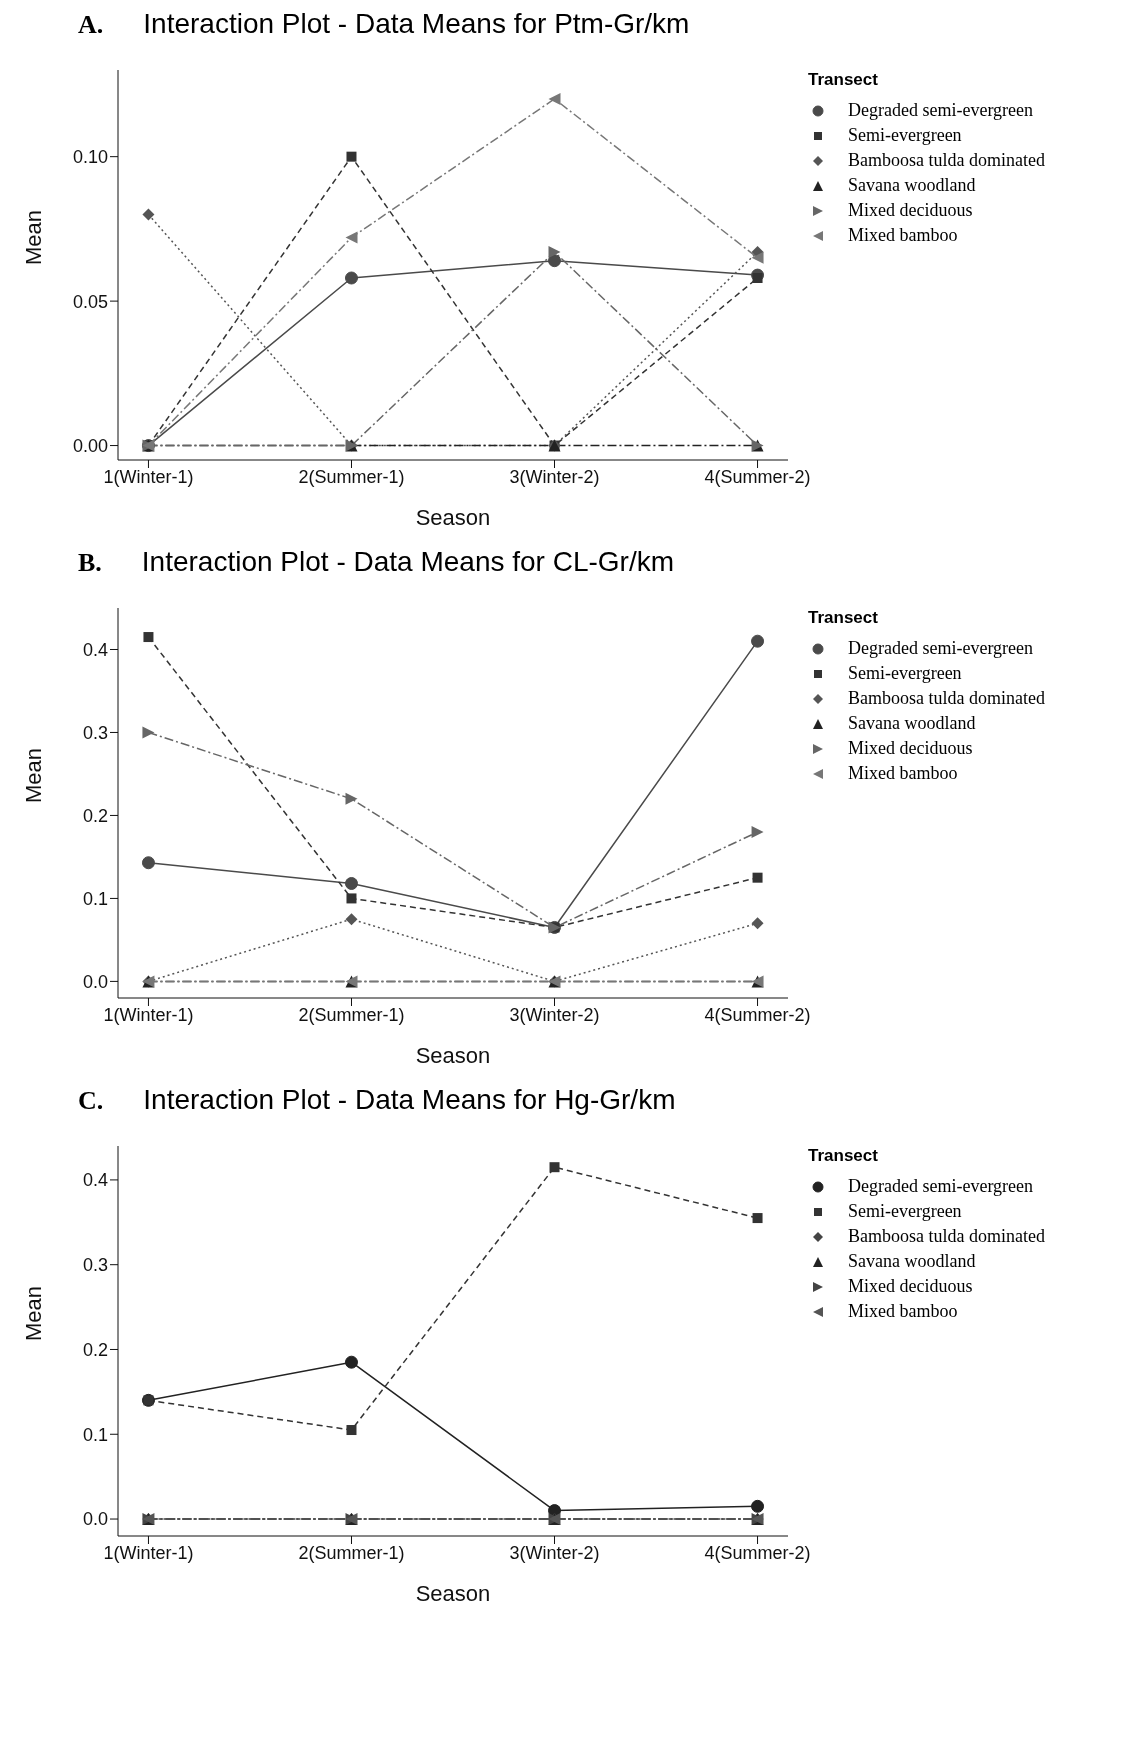  What do you see at coordinates (91, 25) in the screenshot?
I see `text: A.` at bounding box center [91, 25].